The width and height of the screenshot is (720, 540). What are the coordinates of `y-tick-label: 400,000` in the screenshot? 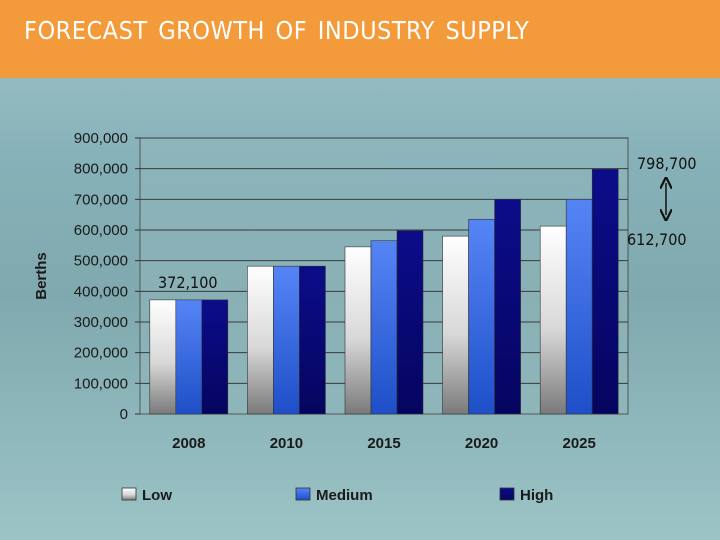 It's located at (101, 291).